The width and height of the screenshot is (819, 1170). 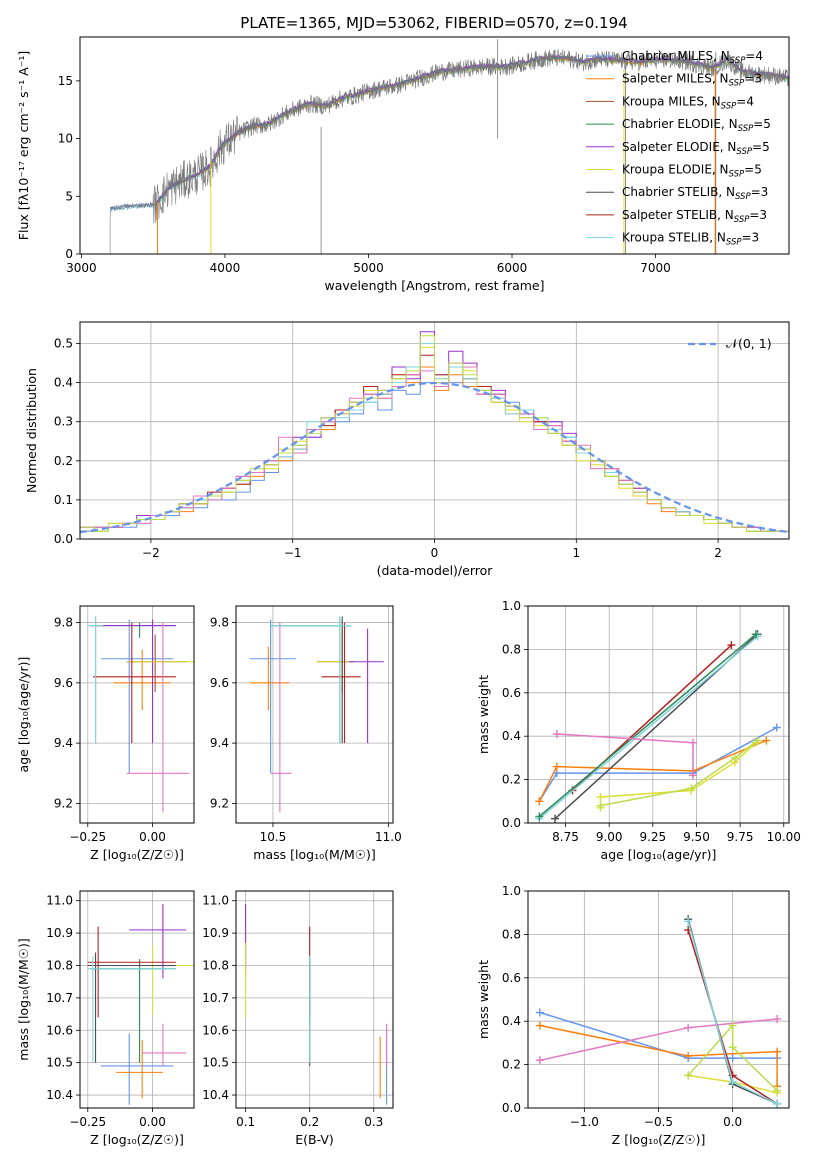 I want to click on y-tick-label: 9.6, so click(x=63, y=683).